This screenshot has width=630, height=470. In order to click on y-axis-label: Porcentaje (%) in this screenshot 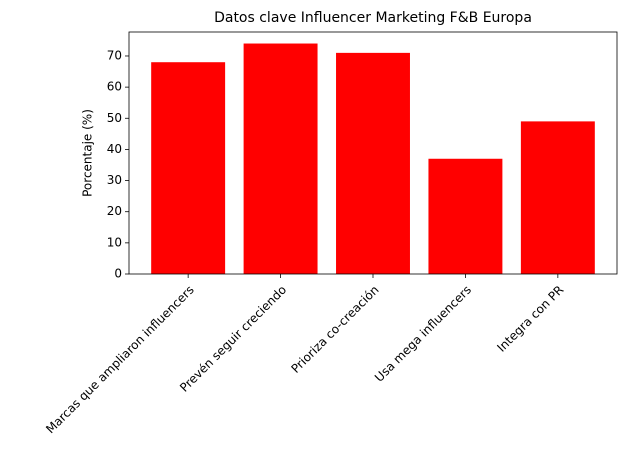, I will do `click(88, 153)`.